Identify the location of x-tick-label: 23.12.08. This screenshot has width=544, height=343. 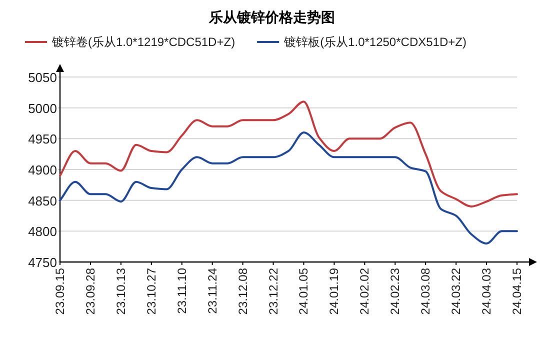
(243, 291).